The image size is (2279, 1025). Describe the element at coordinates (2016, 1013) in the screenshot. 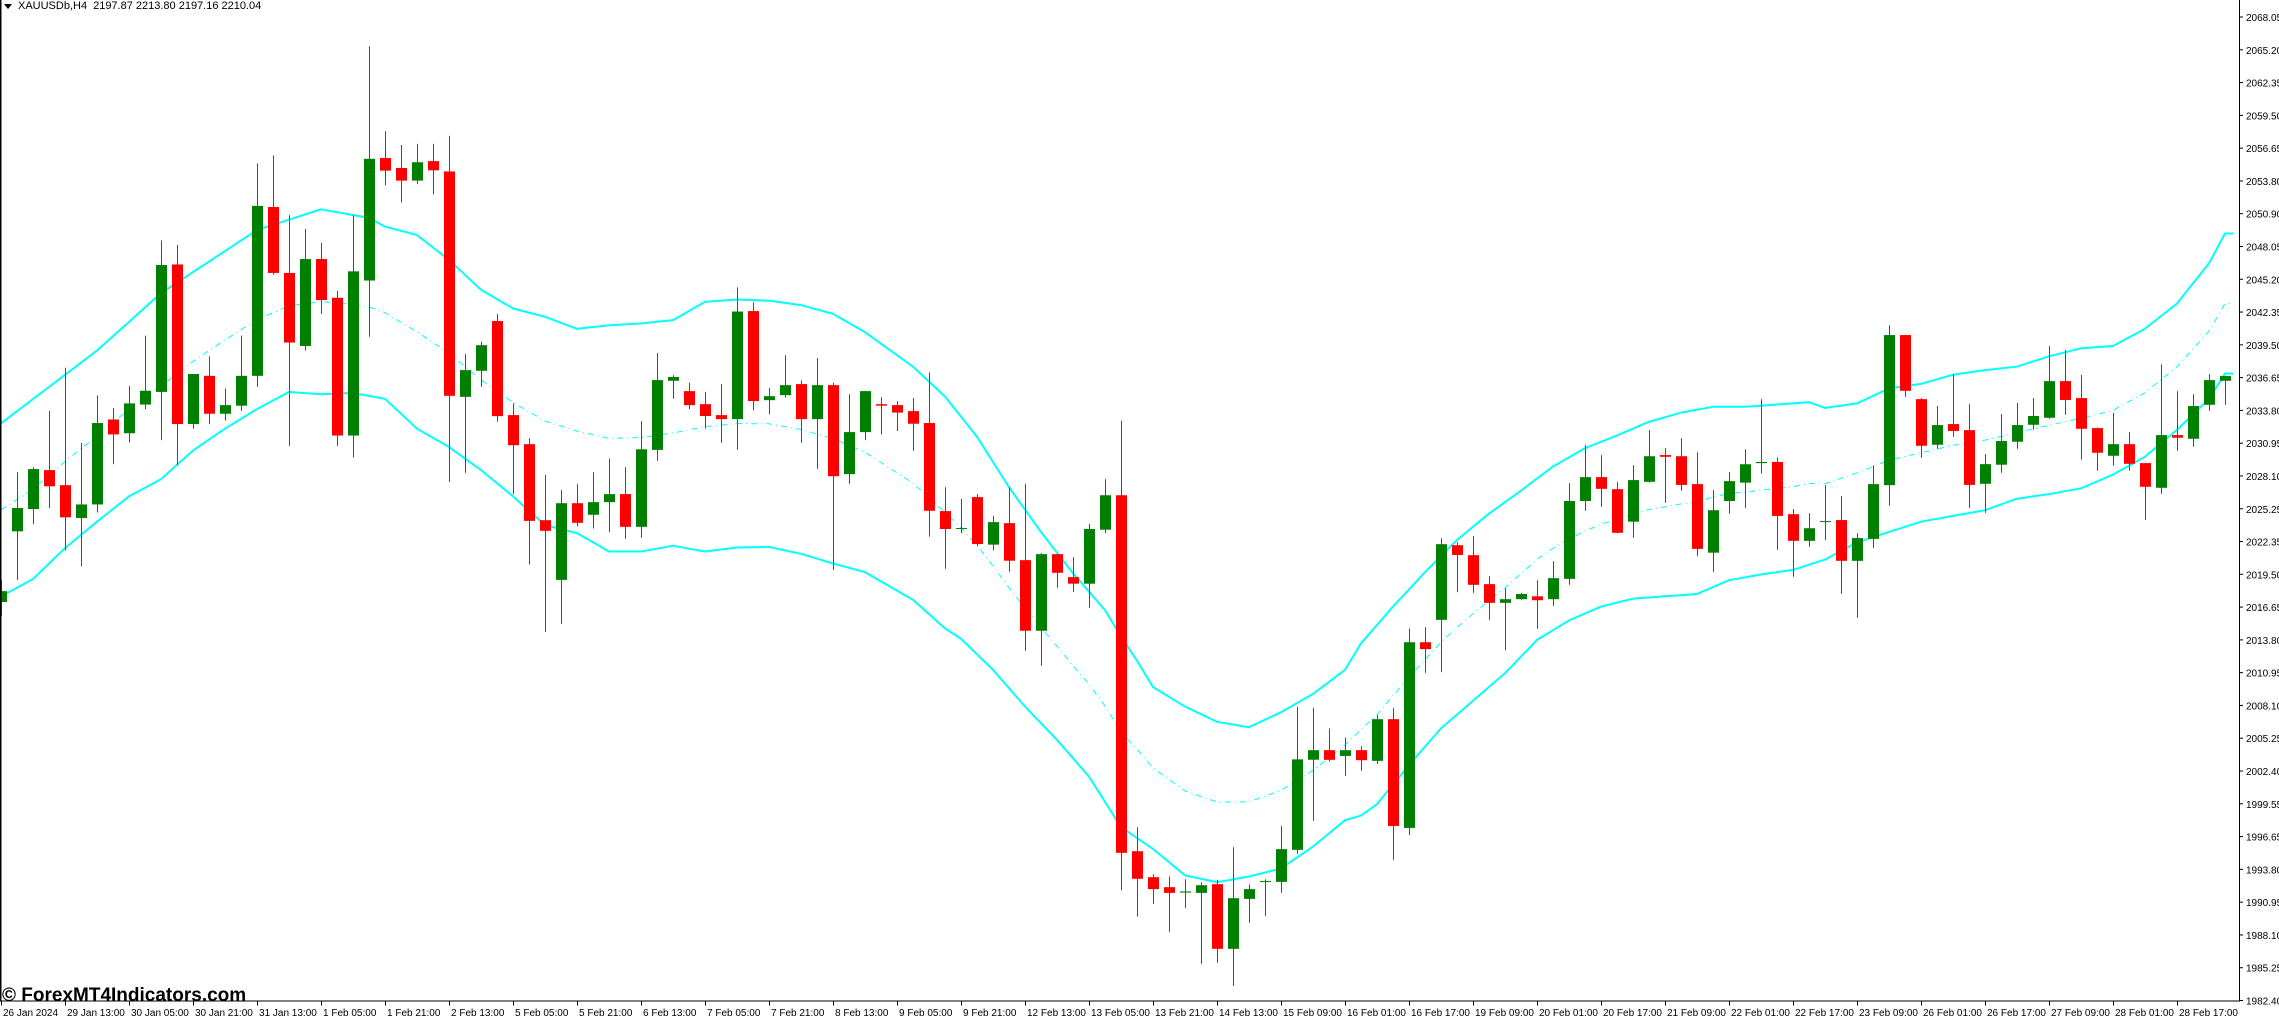

I see `time-tick-label: 26 Feb 17:00` at that location.